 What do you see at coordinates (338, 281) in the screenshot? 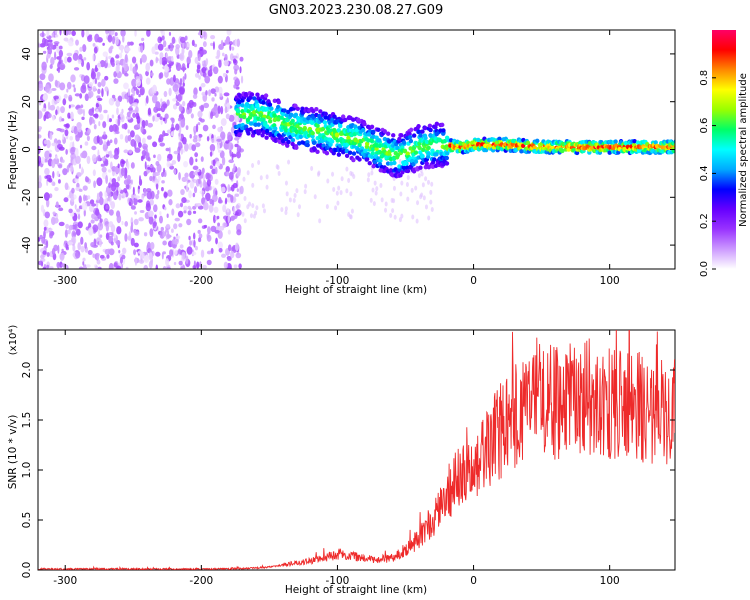
I see `x-tick-label: -100` at bounding box center [338, 281].